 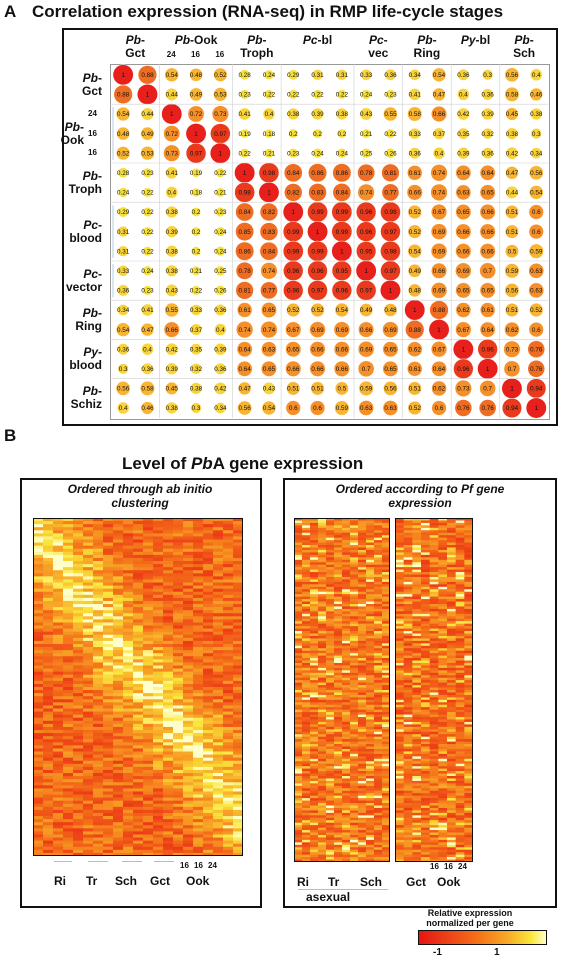 What do you see at coordinates (342, 75) in the screenshot?
I see `corr-value: 0.31` at bounding box center [342, 75].